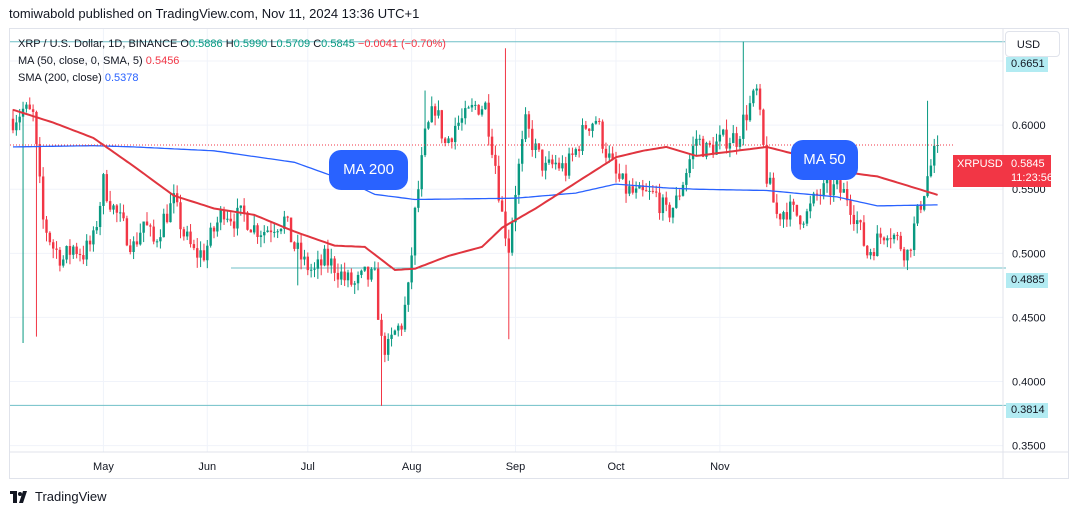 The image size is (1080, 515). I want to click on legend-ma50-row: MA (50, close, 0, SMA, 5) 0.5456, so click(232, 61).